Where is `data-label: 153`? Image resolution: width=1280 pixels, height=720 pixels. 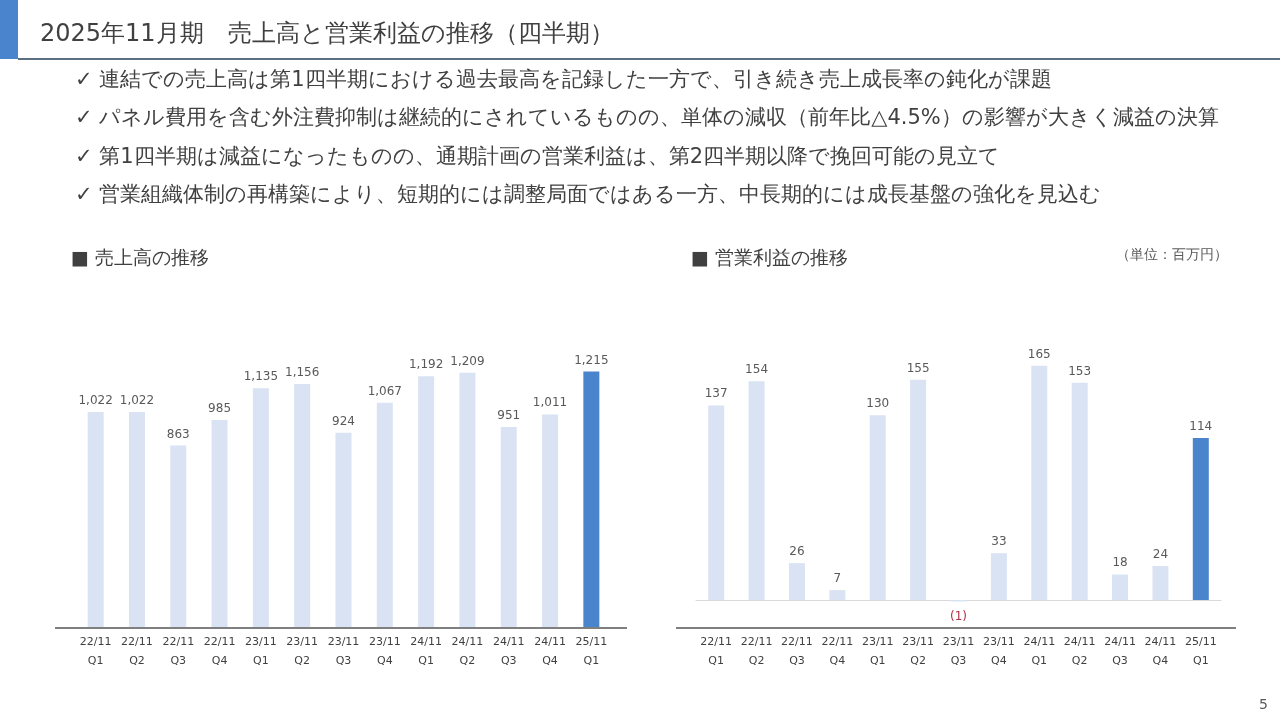
data-label: 153 is located at coordinates (1080, 370).